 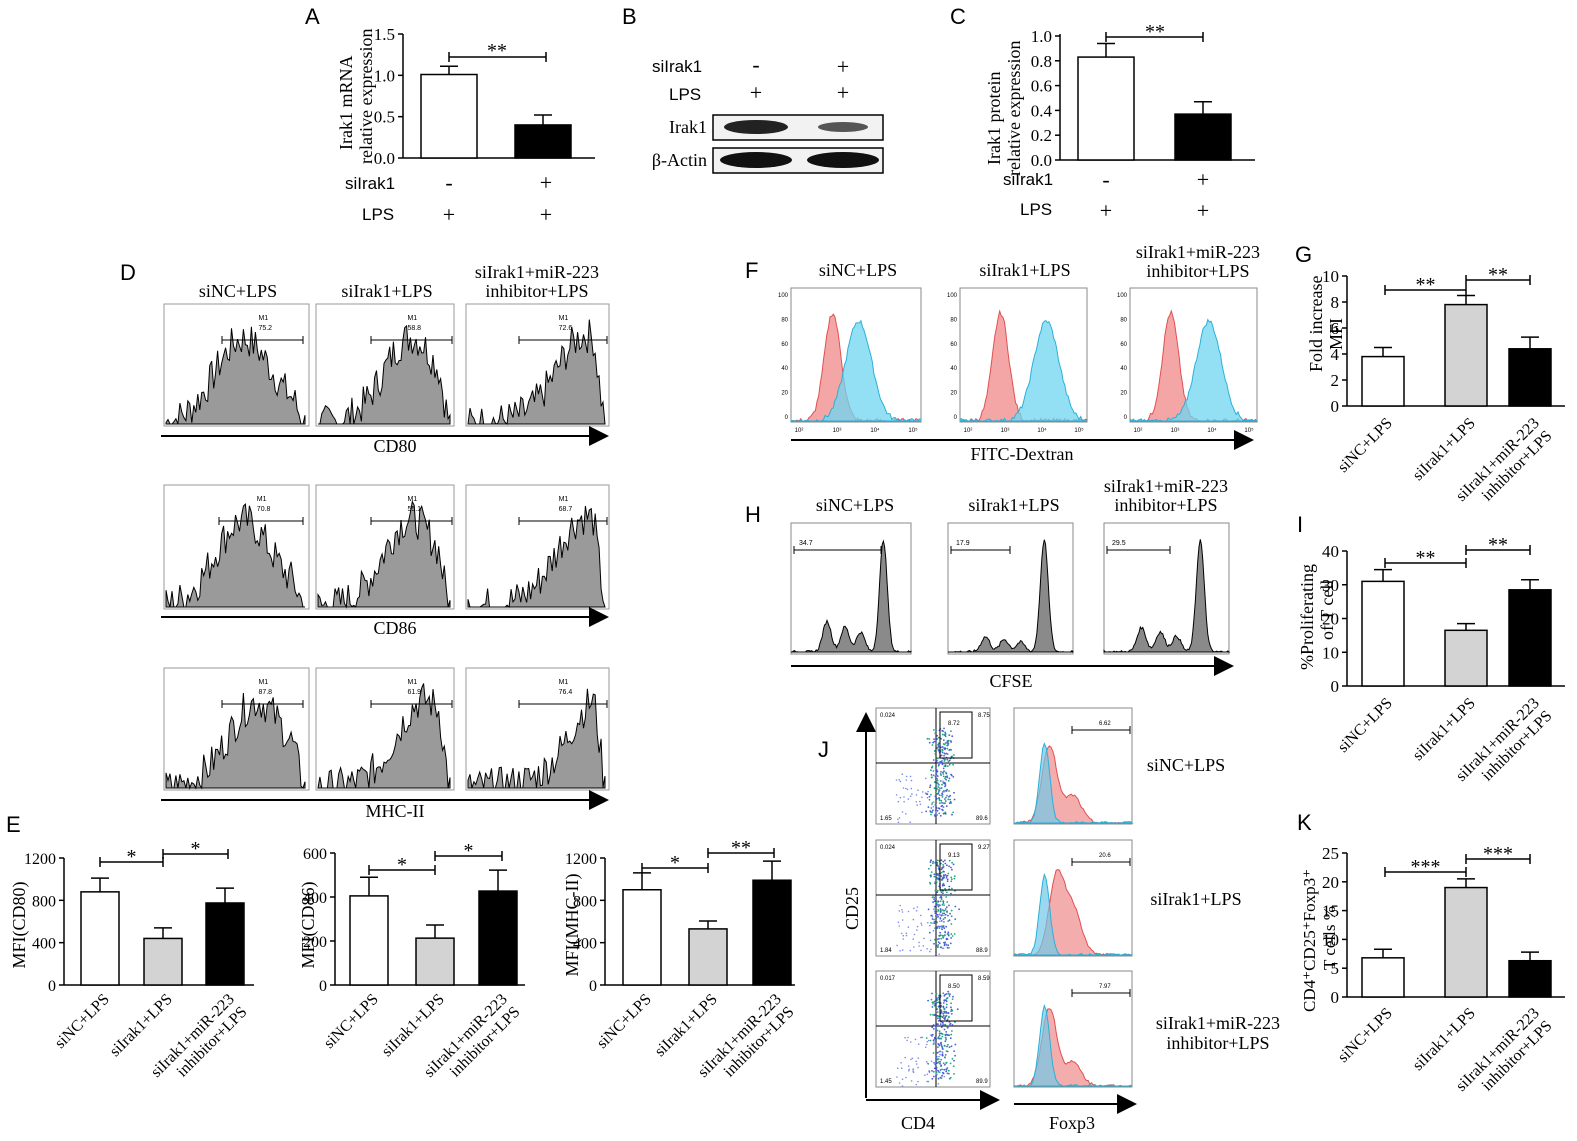 What do you see at coordinates (958, 16) in the screenshot?
I see `panel-label-c: C` at bounding box center [958, 16].